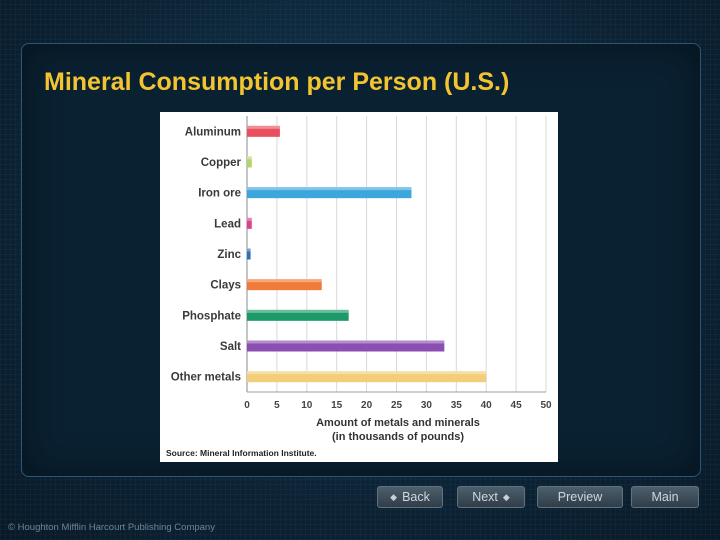 The image size is (720, 540). I want to click on back-button: ◆ Back, so click(410, 497).